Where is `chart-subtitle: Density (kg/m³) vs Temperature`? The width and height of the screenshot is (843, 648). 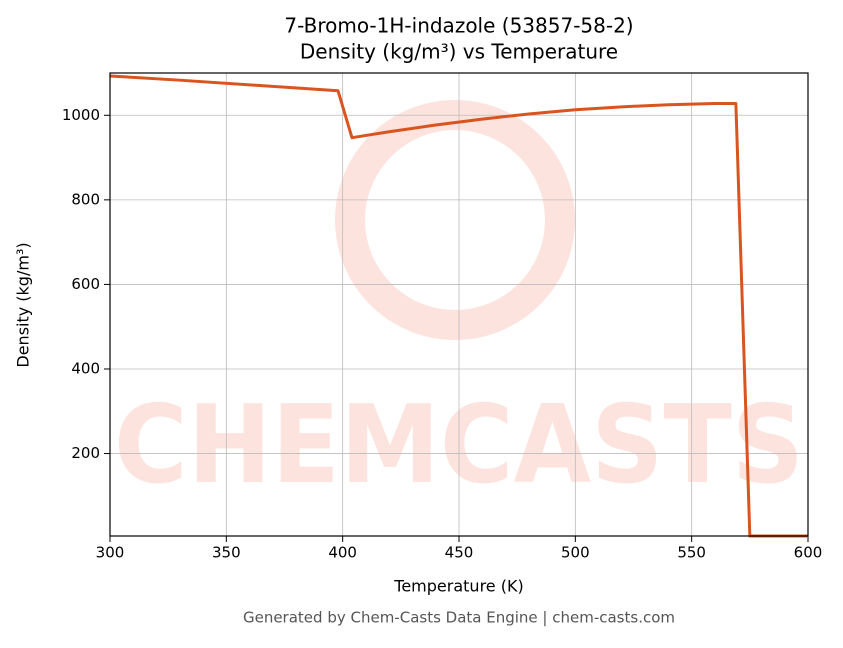 chart-subtitle: Density (kg/m³) vs Temperature is located at coordinates (459, 52).